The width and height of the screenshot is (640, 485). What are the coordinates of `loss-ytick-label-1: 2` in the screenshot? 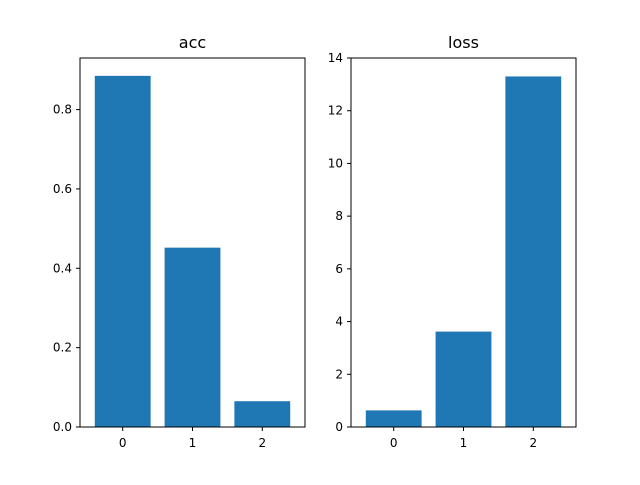 It's located at (339, 374).